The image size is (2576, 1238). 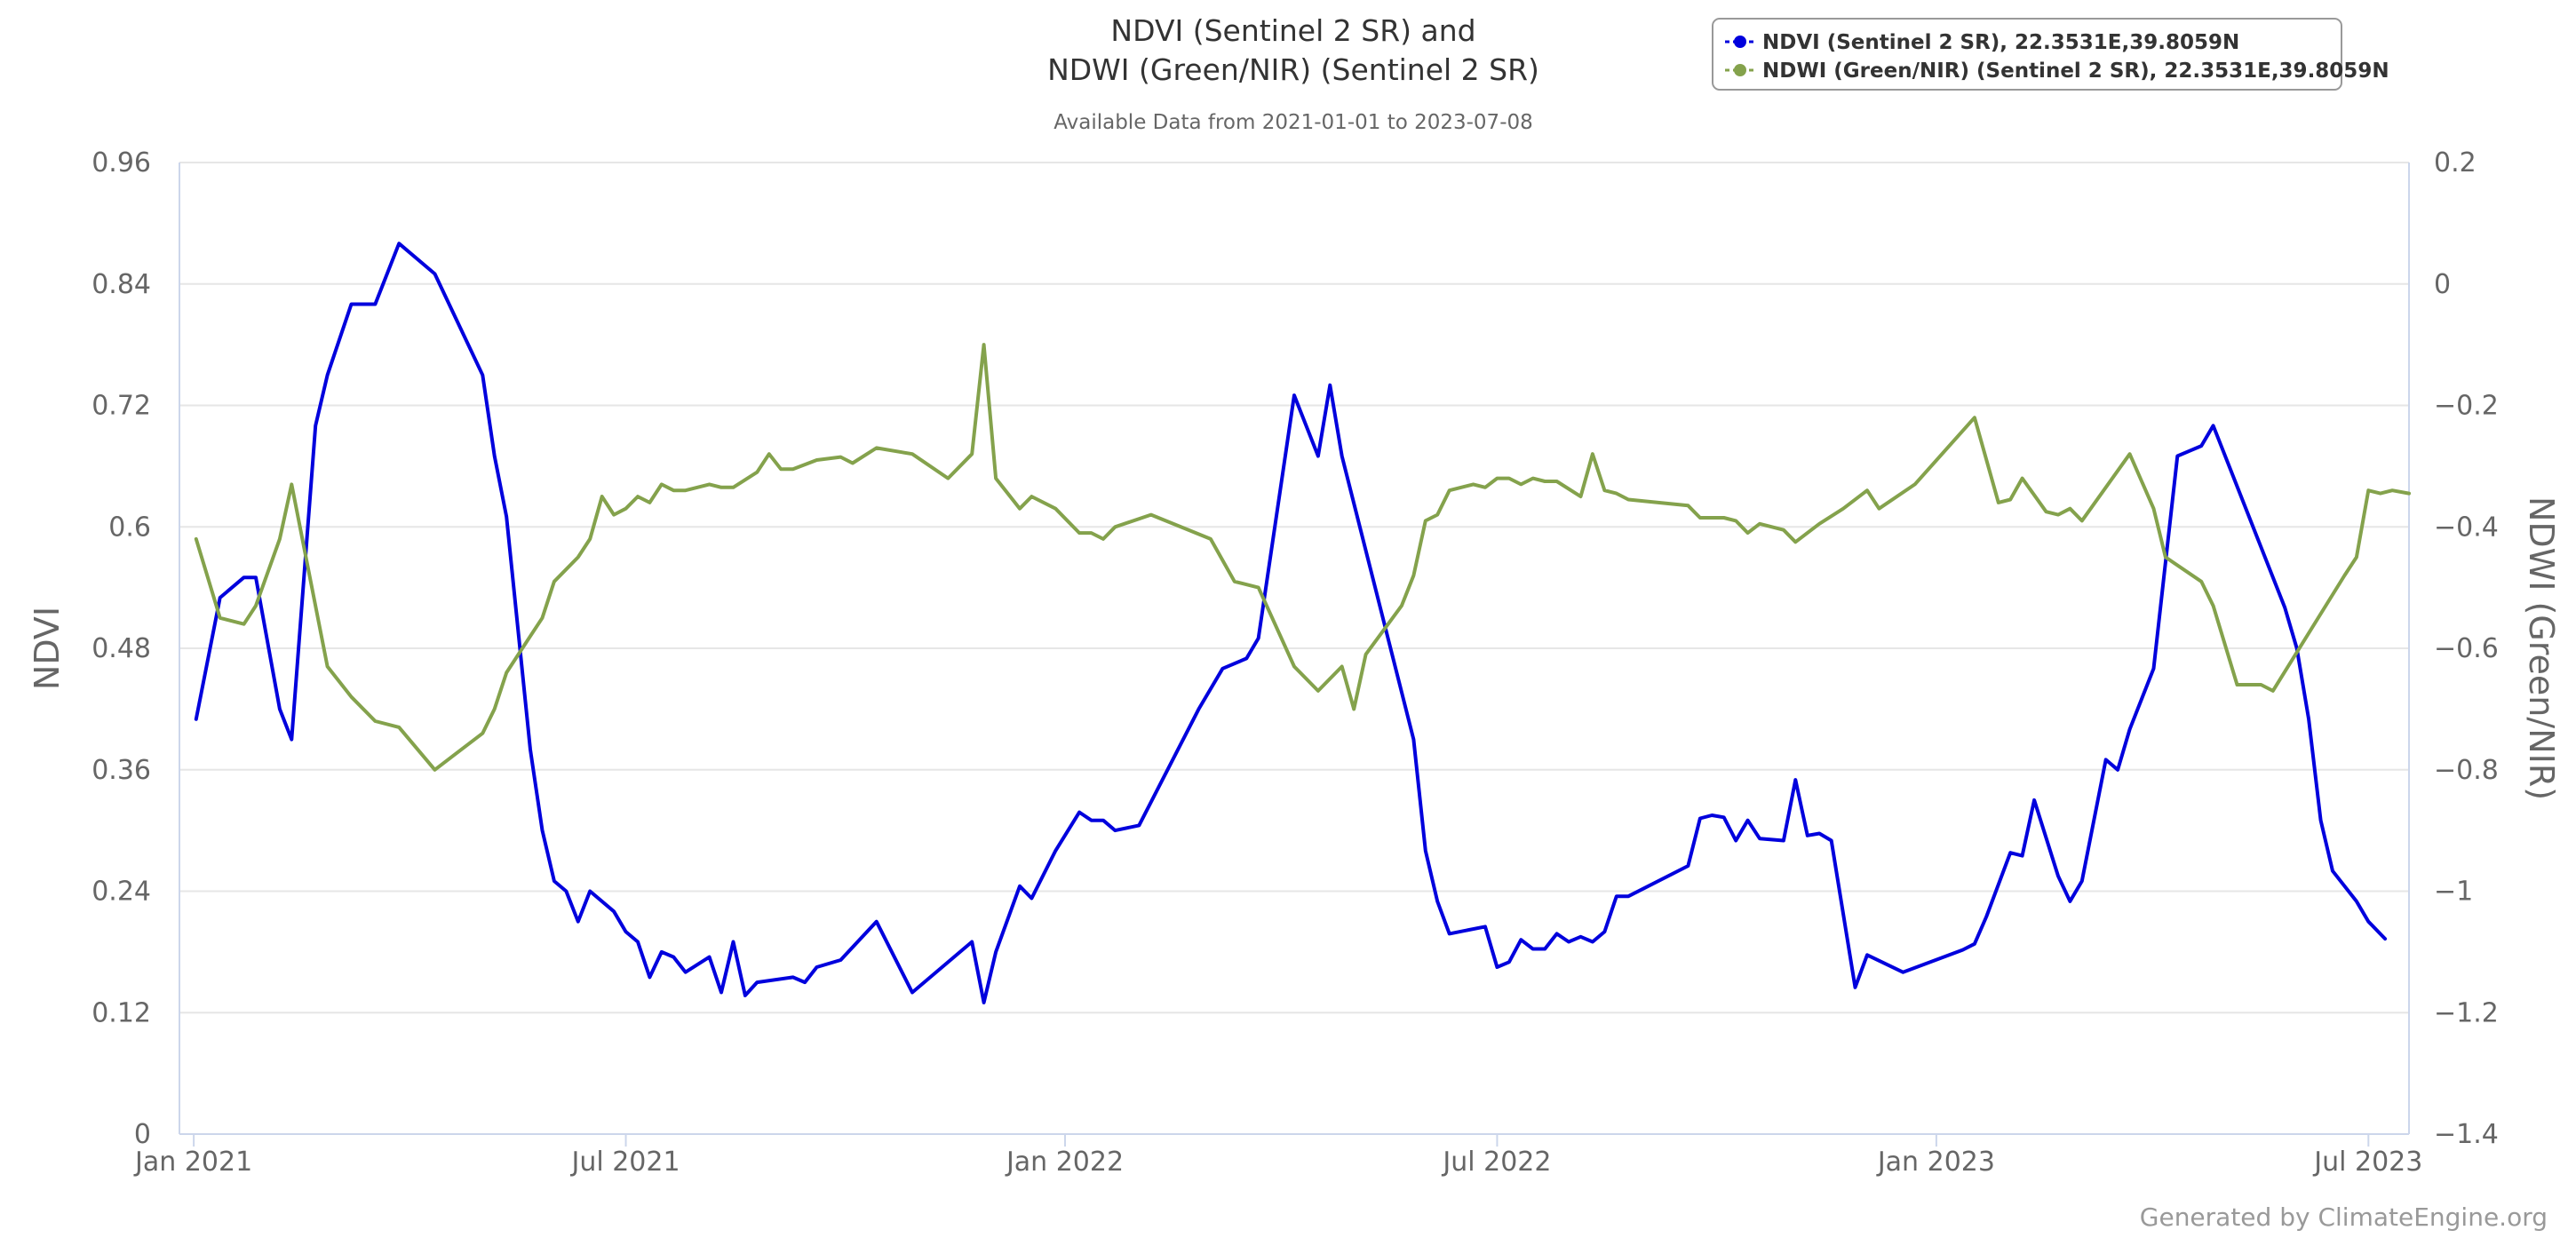 I want to click on y-right-tick-label: −0.6, so click(x=2466, y=648).